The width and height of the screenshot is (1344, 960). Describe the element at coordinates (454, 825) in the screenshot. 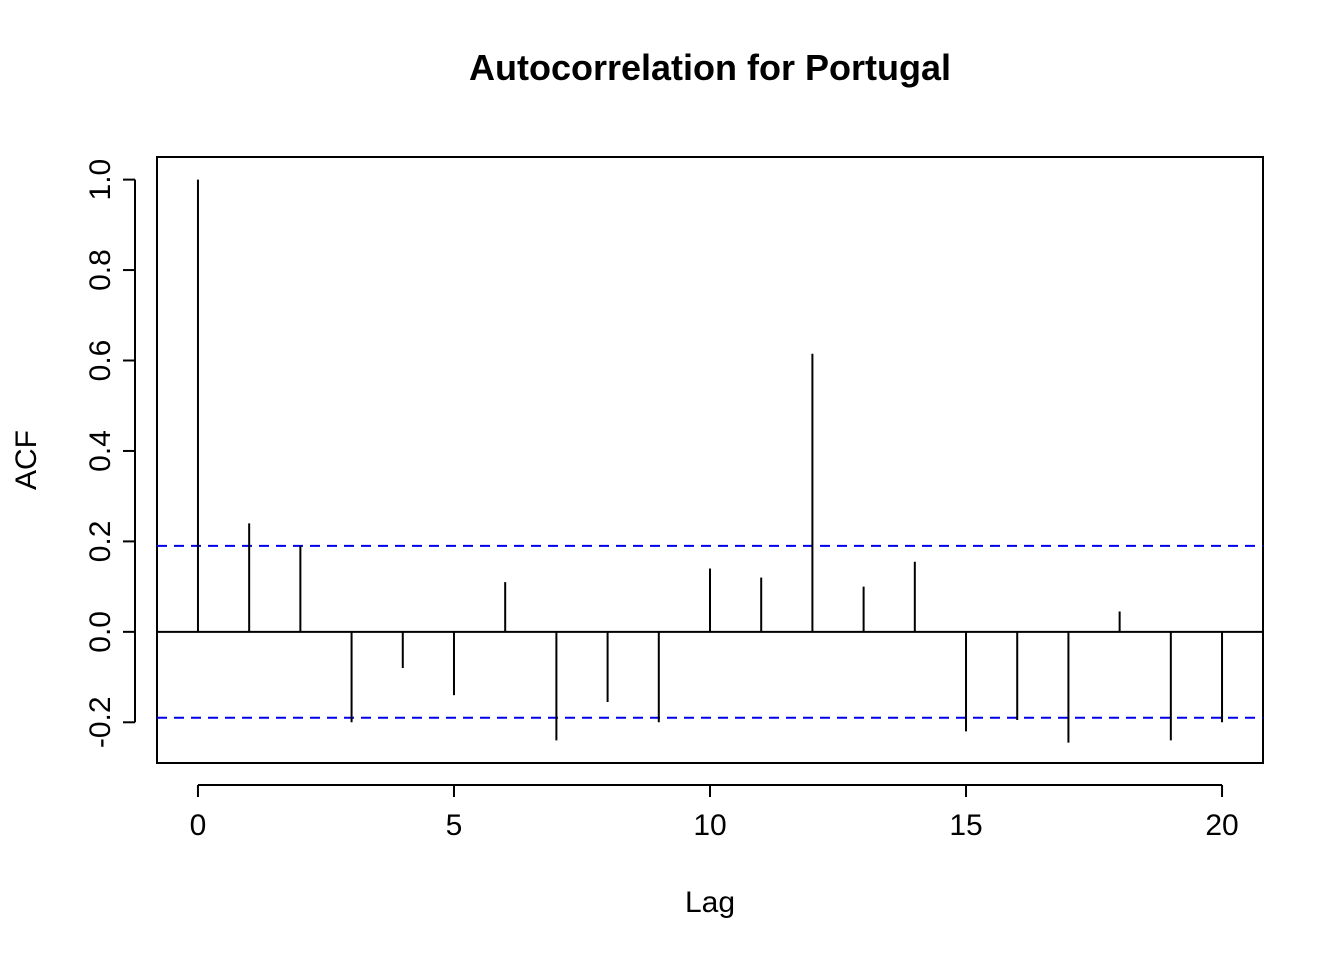

I see `x-tick-label: 5` at that location.